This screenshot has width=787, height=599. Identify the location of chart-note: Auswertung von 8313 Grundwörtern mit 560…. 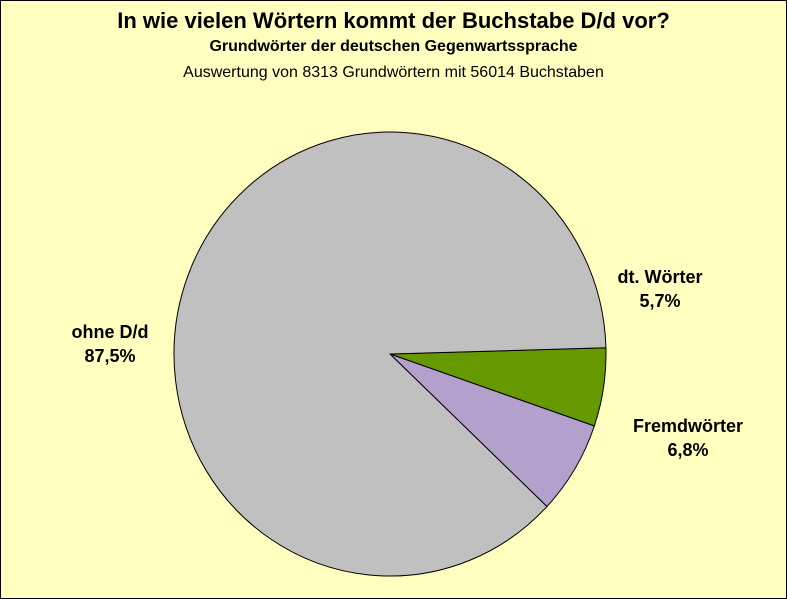
(393, 72).